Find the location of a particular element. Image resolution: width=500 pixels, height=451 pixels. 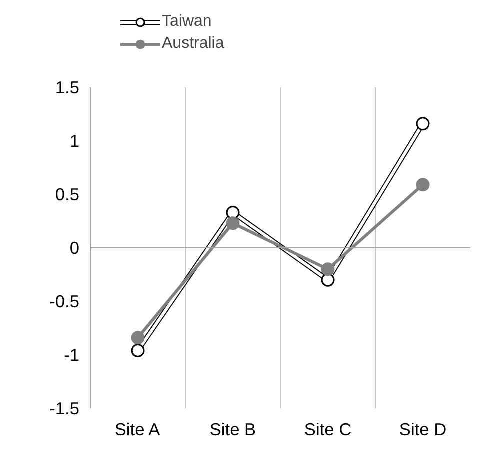

x-tick-label: Site B is located at coordinates (233, 430).